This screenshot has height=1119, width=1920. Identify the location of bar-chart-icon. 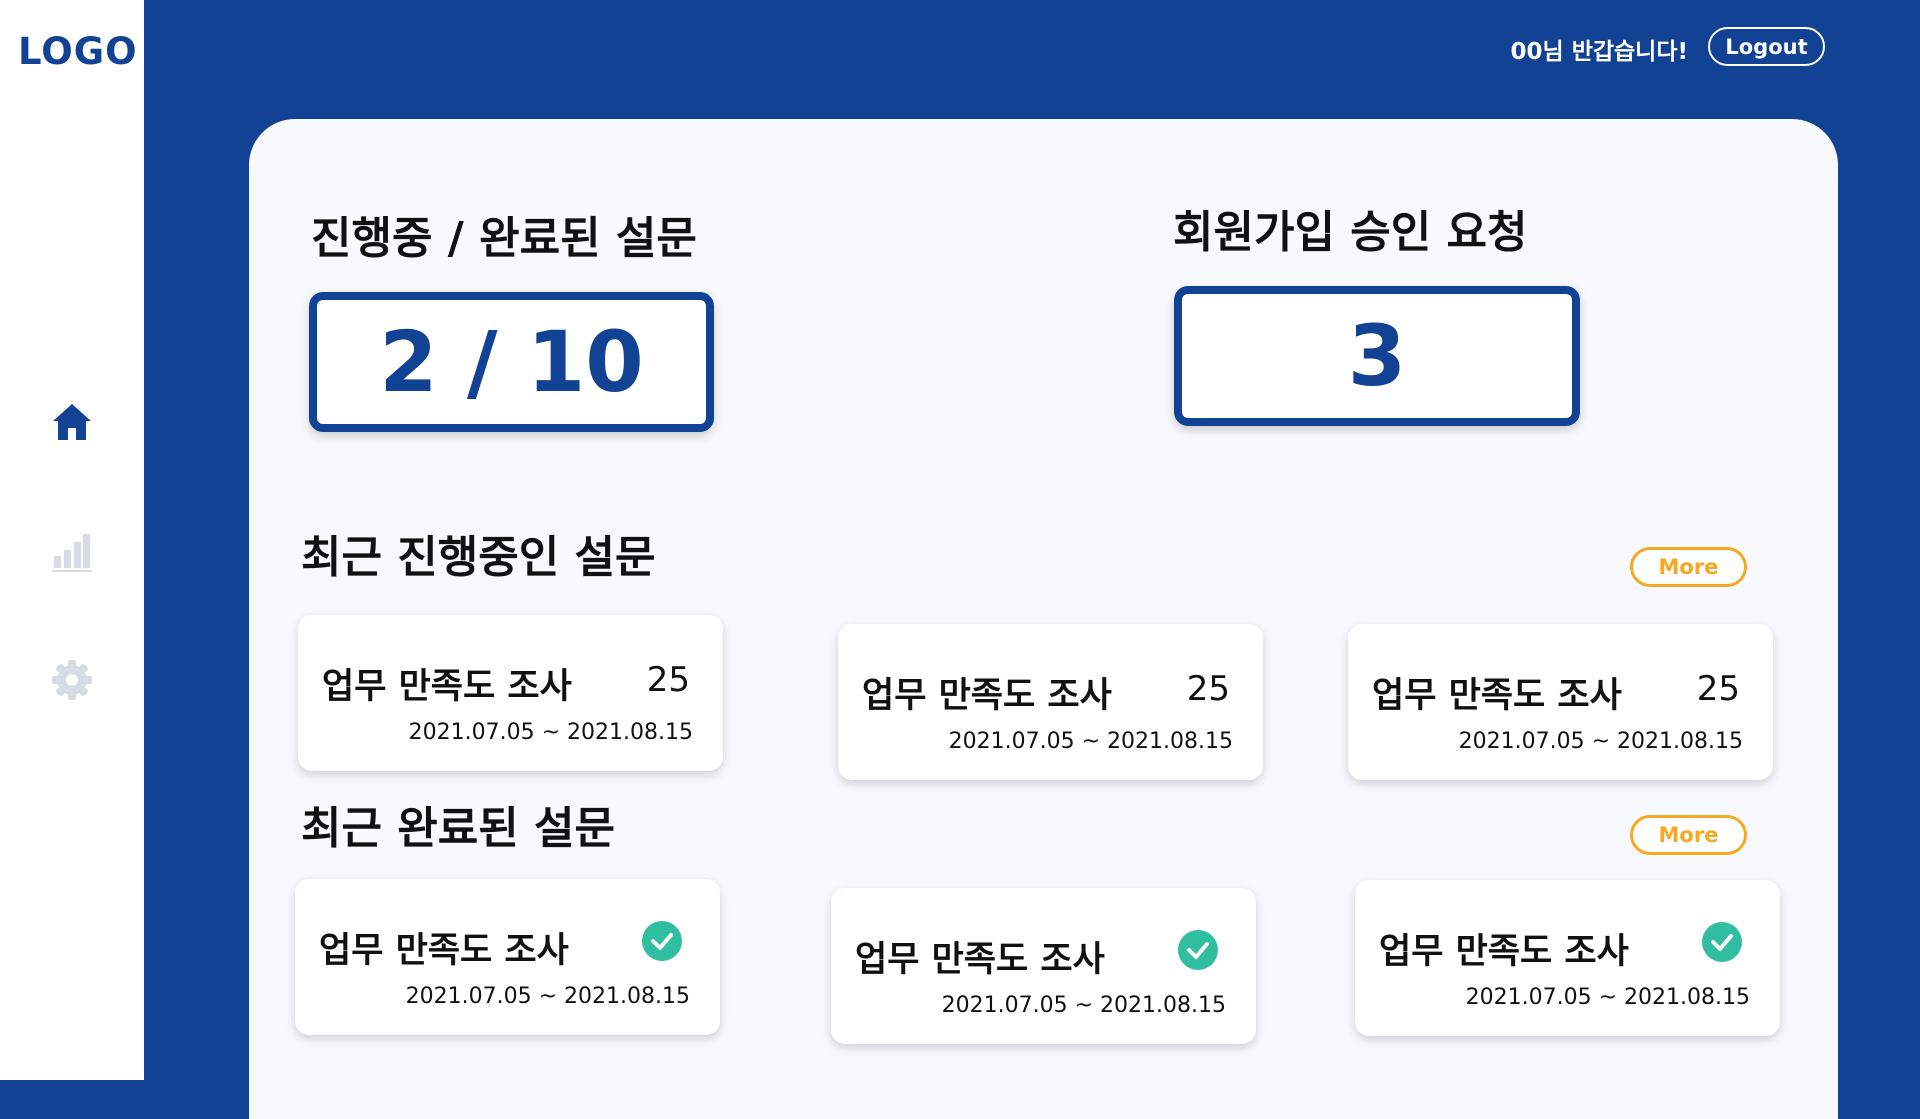
(72, 552).